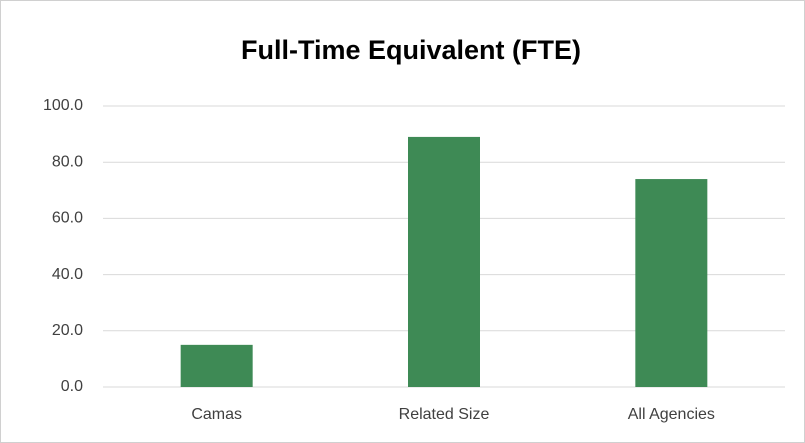 The image size is (805, 443). What do you see at coordinates (67, 161) in the screenshot?
I see `y-tick-label: 80.0` at bounding box center [67, 161].